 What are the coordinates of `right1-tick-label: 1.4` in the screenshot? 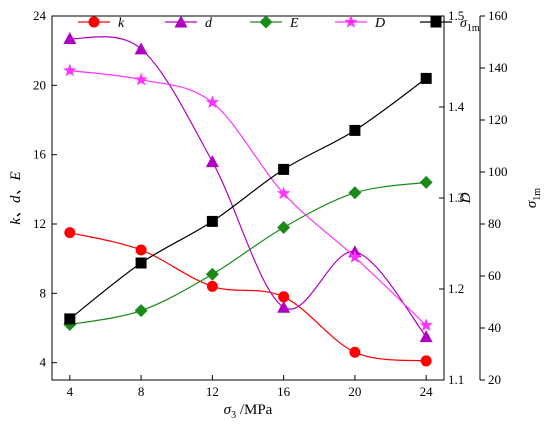 It's located at (456, 106).